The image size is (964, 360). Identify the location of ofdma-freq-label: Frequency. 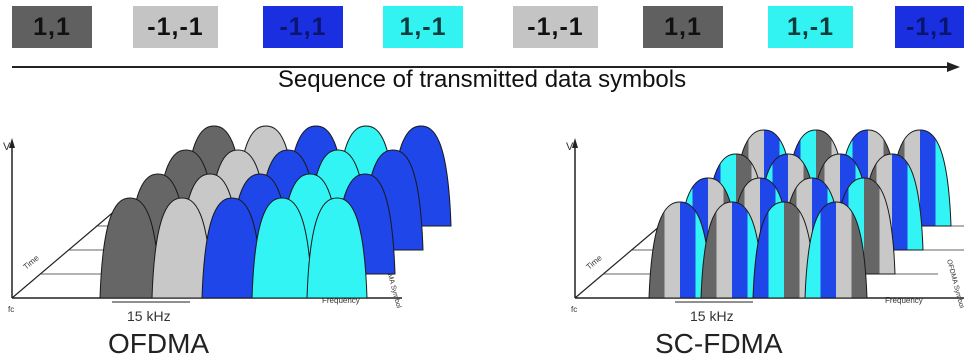
(341, 300).